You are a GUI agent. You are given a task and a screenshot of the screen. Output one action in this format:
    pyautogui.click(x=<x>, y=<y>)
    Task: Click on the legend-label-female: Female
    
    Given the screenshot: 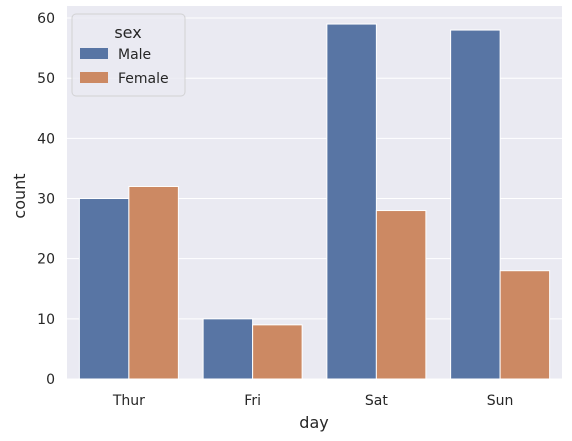 What is the action you would take?
    pyautogui.click(x=143, y=79)
    